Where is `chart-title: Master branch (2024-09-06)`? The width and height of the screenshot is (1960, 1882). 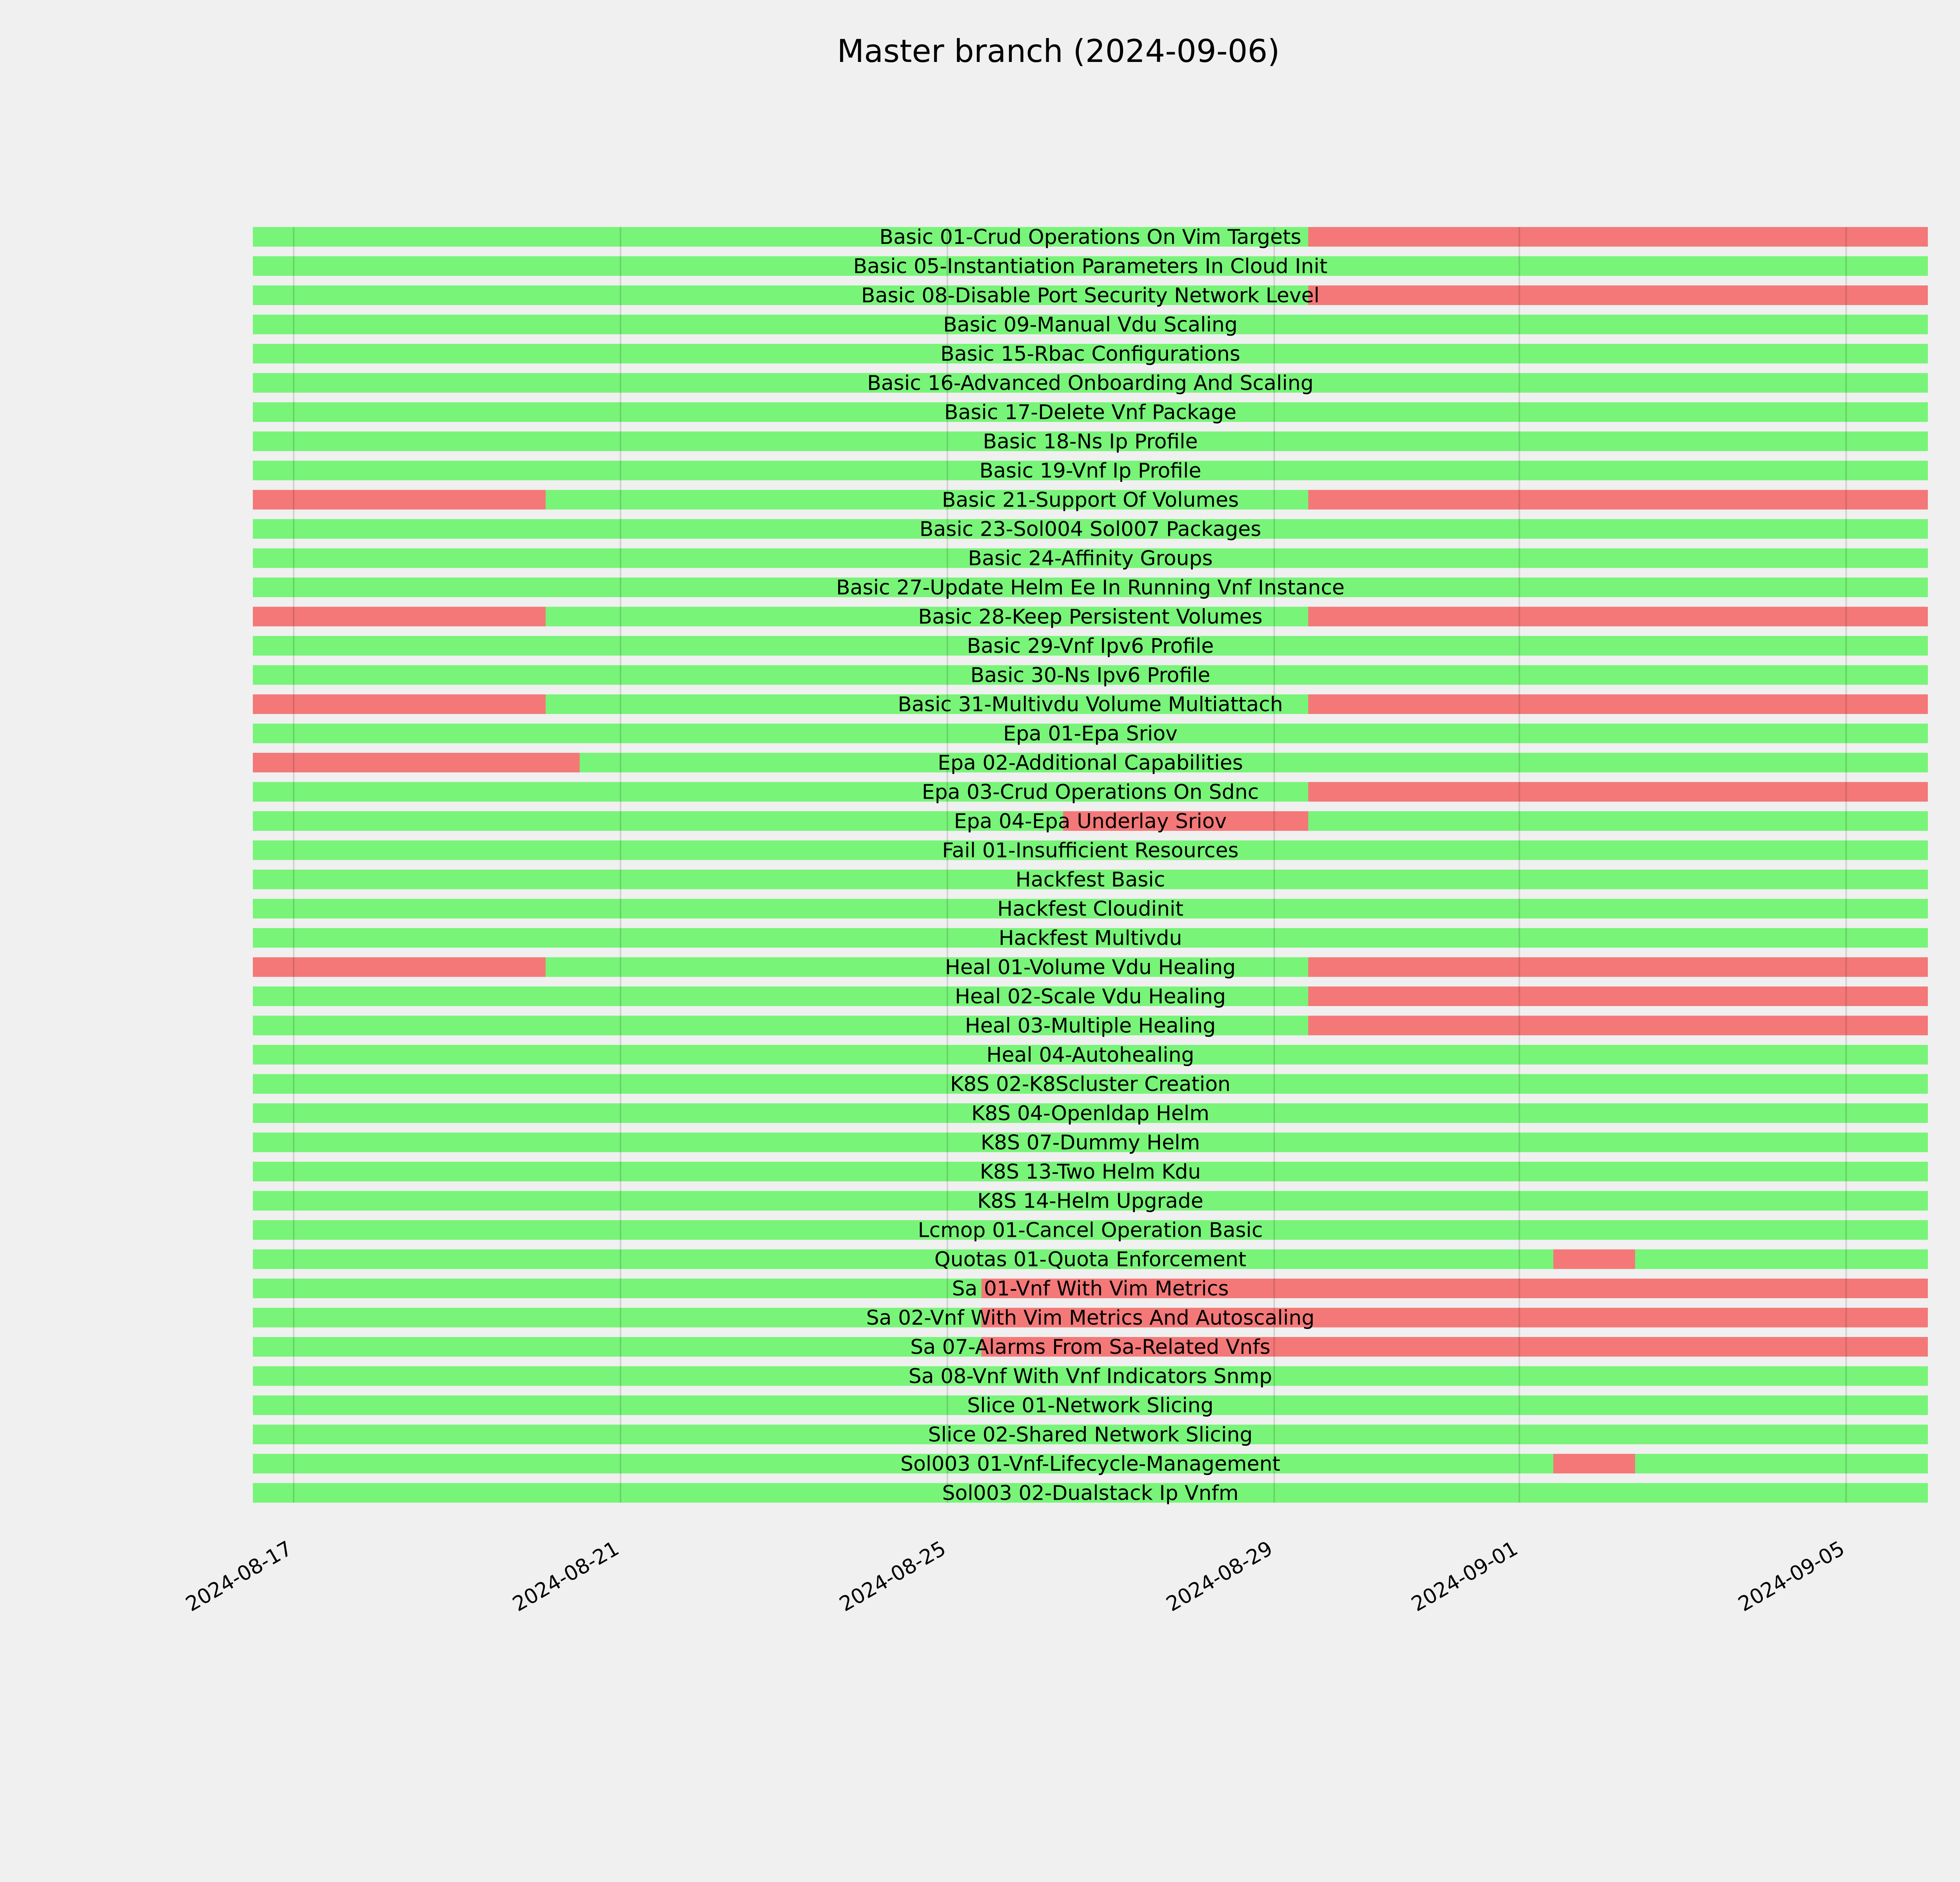 chart-title: Master branch (2024-09-06) is located at coordinates (1058, 51).